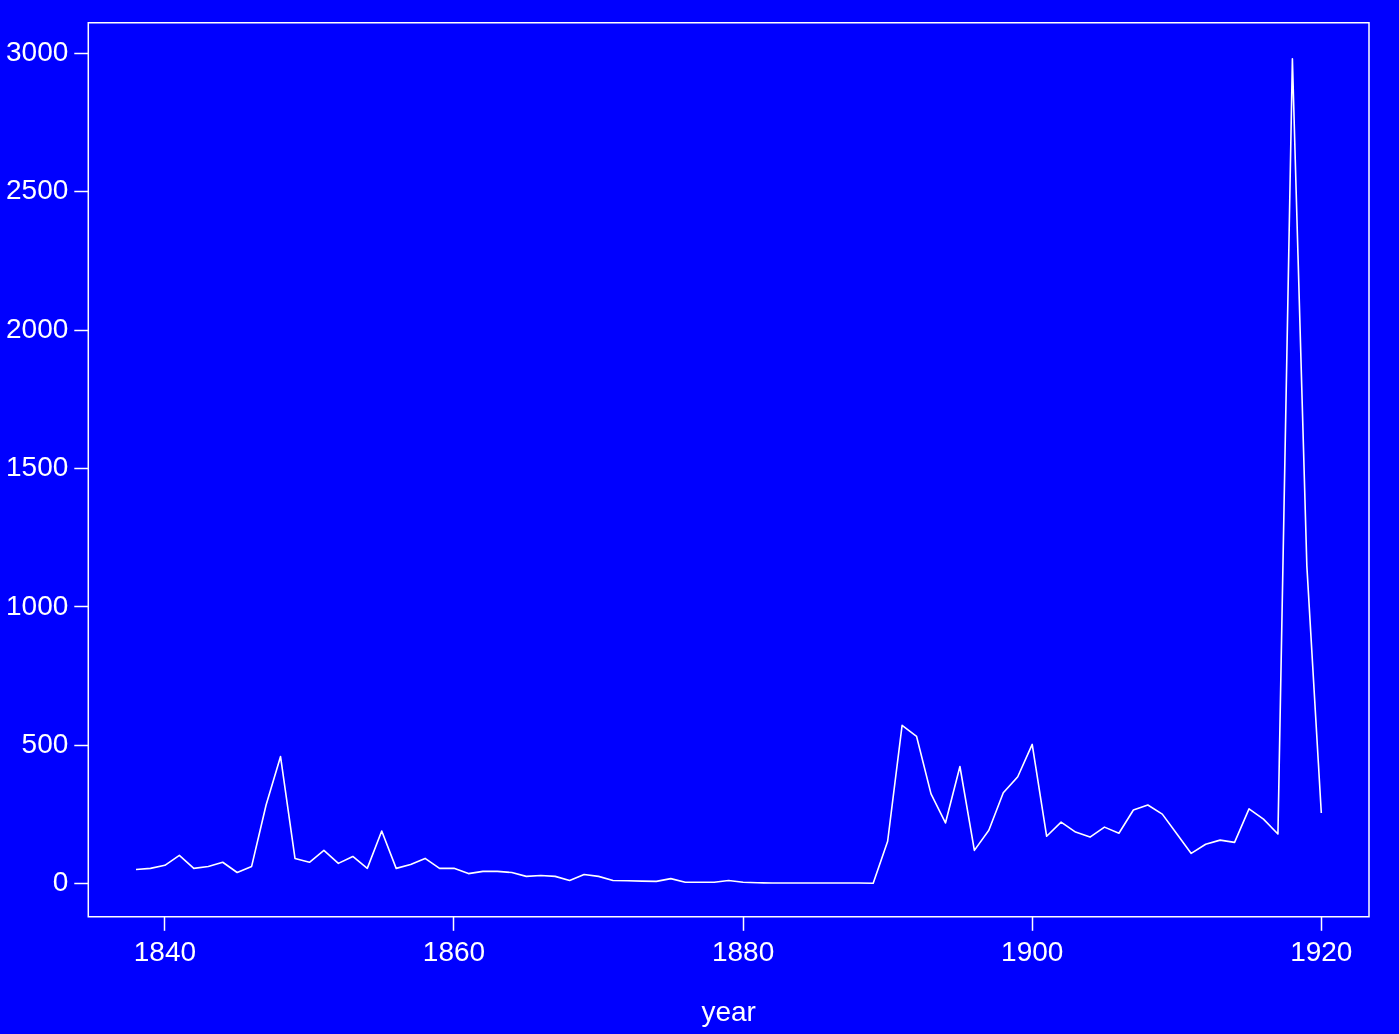 The width and height of the screenshot is (1399, 1034). I want to click on y-tick-label: 1000, so click(37, 605).